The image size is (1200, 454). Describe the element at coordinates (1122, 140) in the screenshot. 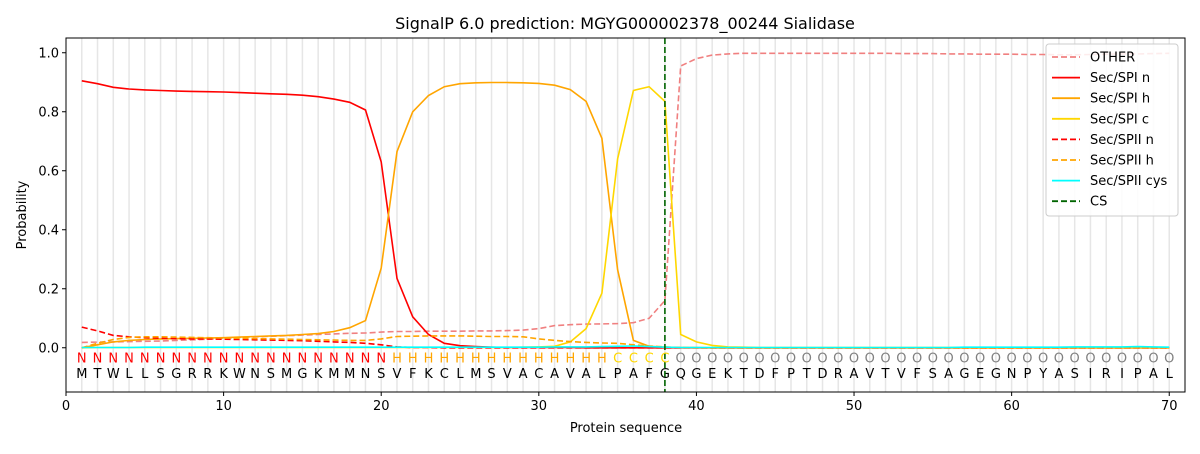

I see `legend-entry: Sec/SPII n` at that location.